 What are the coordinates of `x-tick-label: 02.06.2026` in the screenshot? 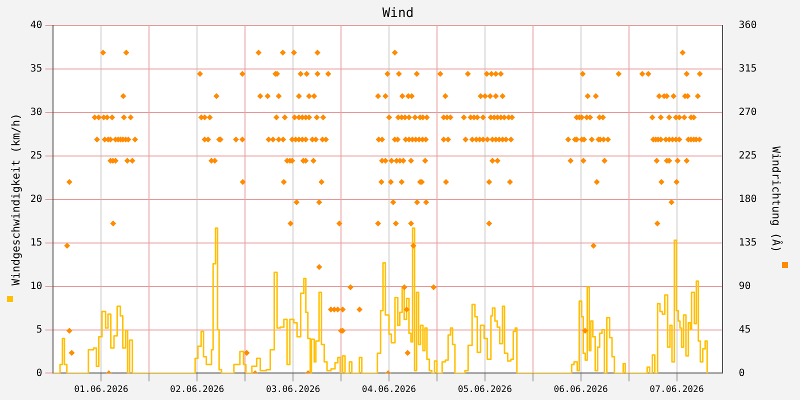 It's located at (197, 389).